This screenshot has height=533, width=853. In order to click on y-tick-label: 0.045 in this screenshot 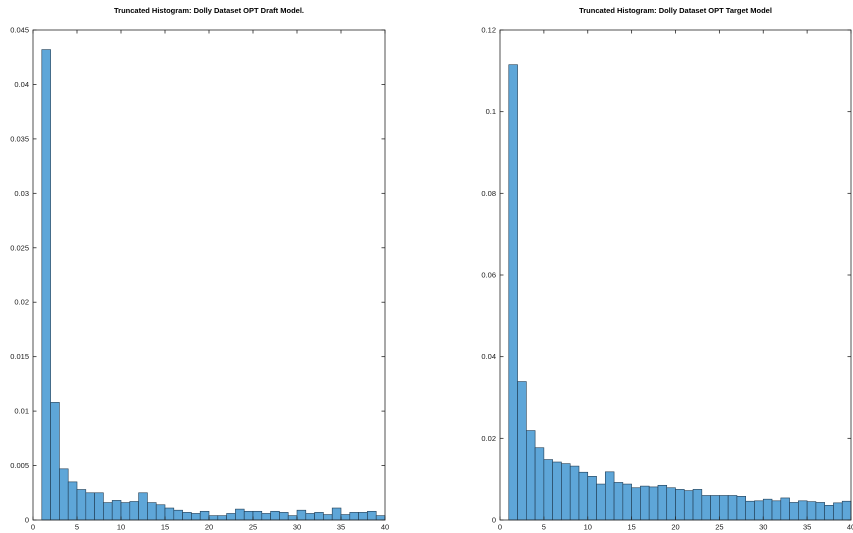, I will do `click(19, 30)`.